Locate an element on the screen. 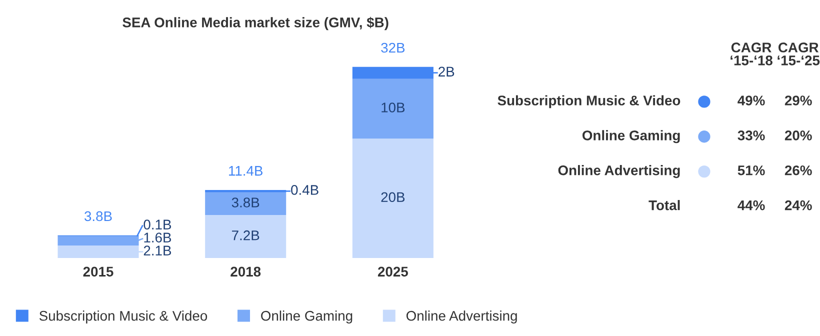  data-label: 44% is located at coordinates (751, 205).